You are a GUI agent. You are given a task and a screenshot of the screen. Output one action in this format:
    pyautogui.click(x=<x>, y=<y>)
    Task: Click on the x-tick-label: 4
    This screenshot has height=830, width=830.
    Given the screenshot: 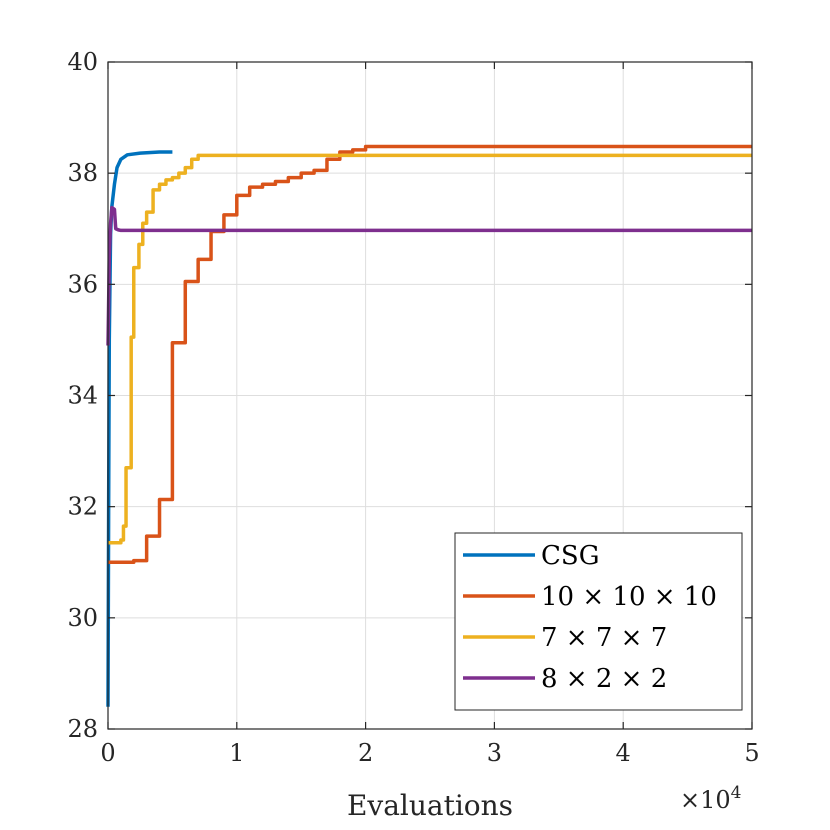 What is the action you would take?
    pyautogui.click(x=623, y=753)
    